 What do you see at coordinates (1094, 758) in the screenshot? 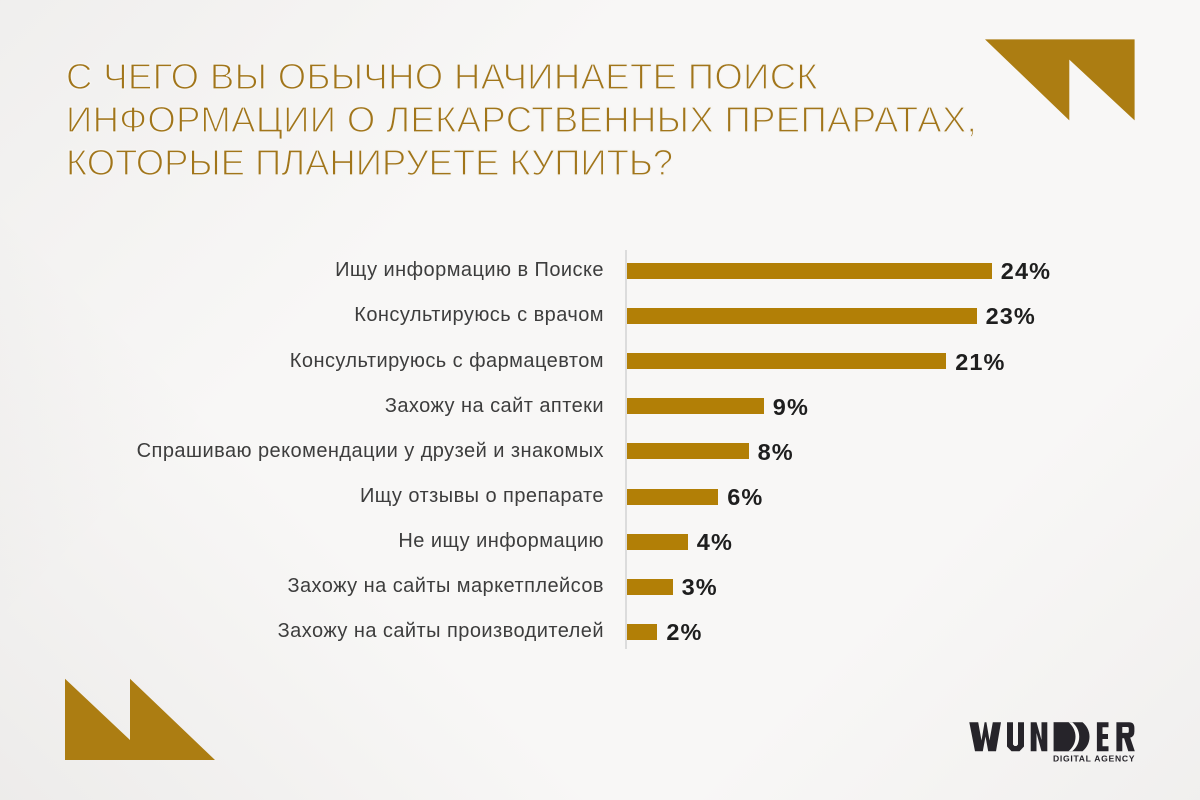
I see `svg-text: DIGITAL AGENCY` at bounding box center [1094, 758].